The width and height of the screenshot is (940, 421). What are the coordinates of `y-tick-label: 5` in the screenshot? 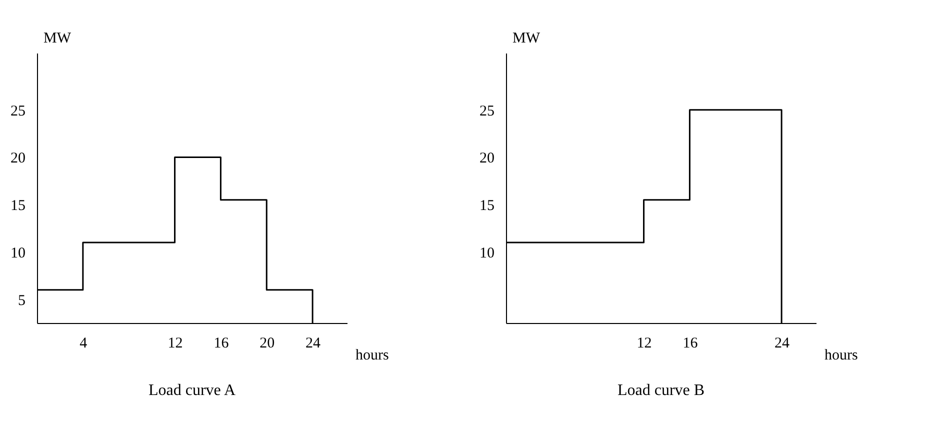 It's located at (22, 300).